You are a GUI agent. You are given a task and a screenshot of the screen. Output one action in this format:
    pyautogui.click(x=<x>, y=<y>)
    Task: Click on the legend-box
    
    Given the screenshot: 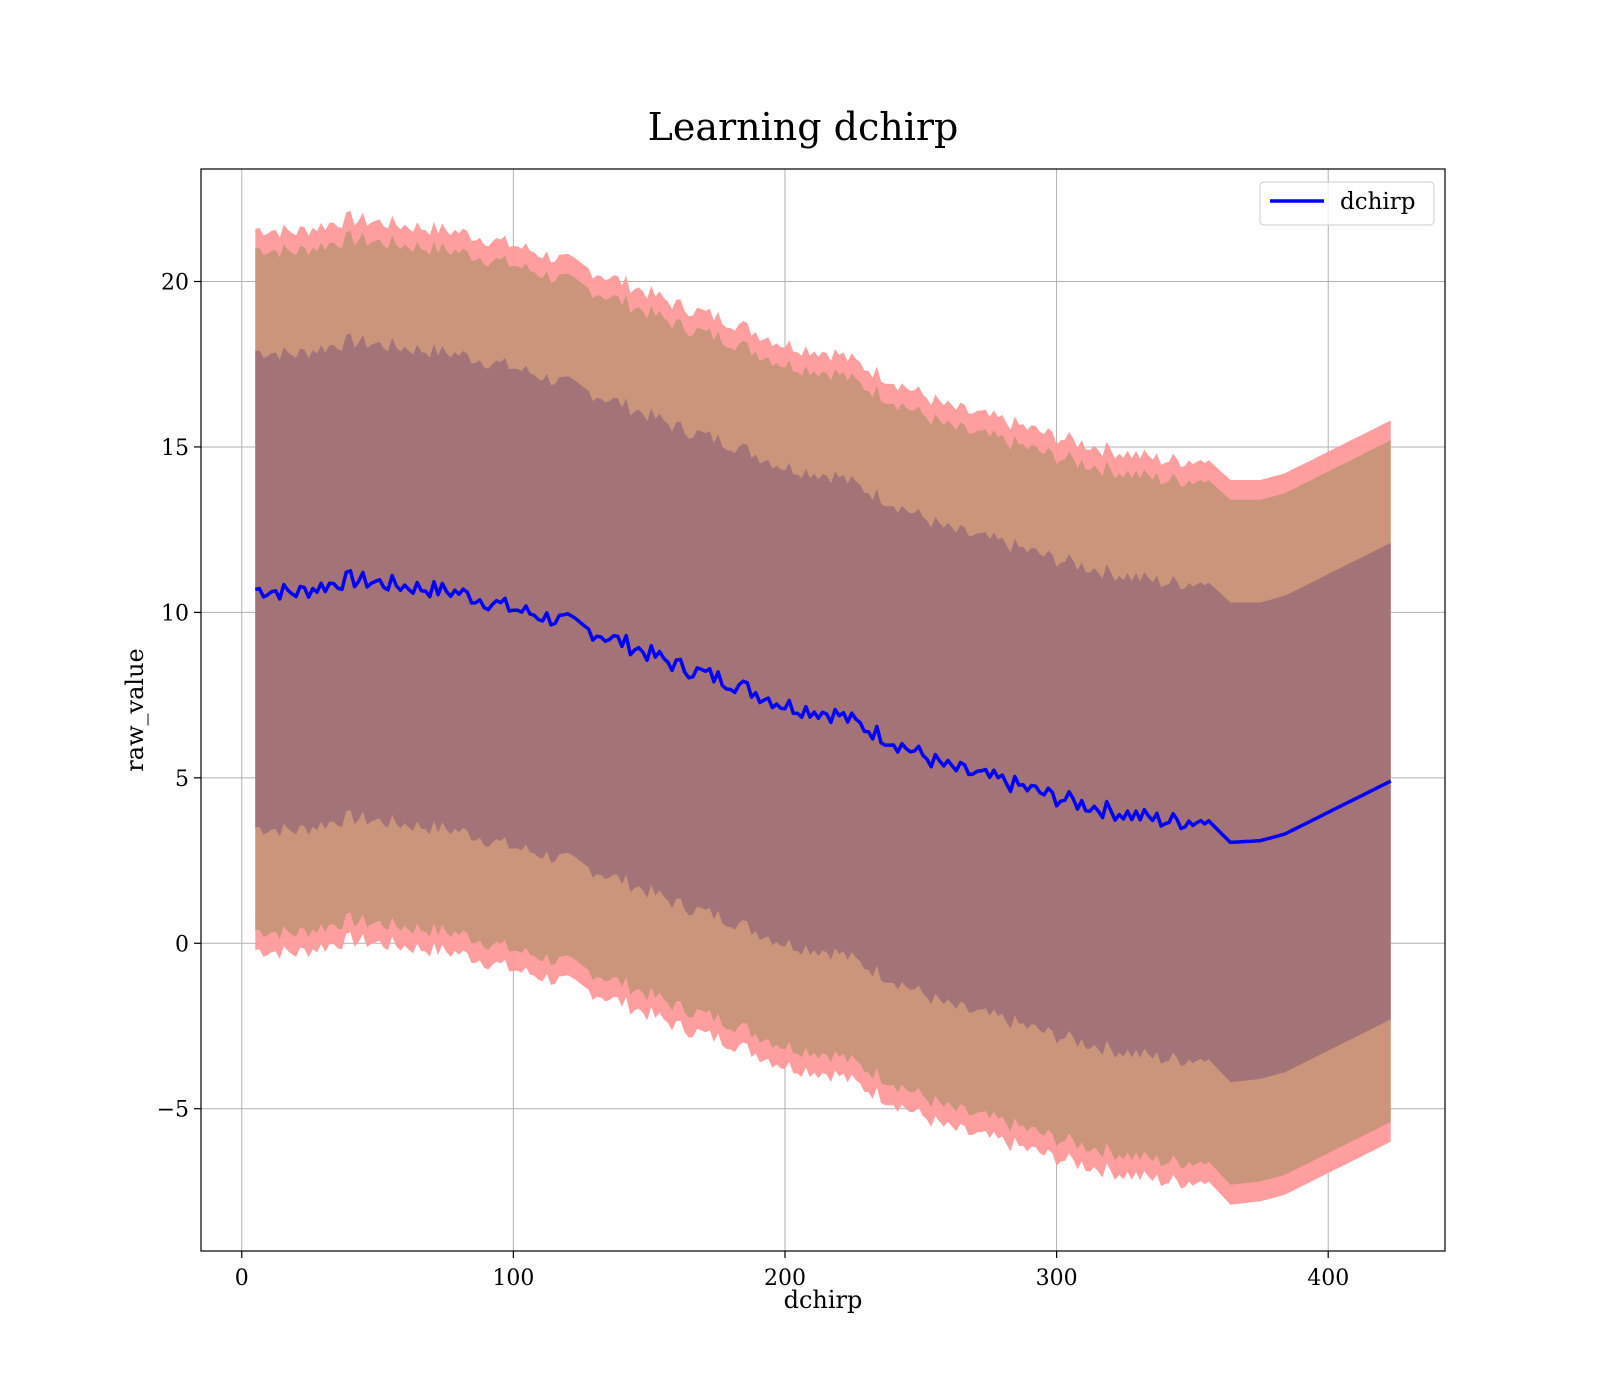 What is the action you would take?
    pyautogui.click(x=1347, y=203)
    